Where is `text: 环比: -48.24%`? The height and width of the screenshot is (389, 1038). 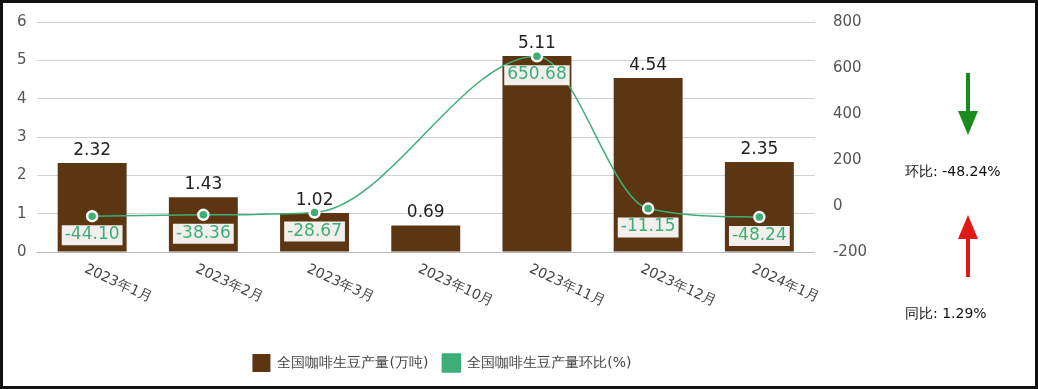 text: 环比: -48.24% is located at coordinates (953, 172).